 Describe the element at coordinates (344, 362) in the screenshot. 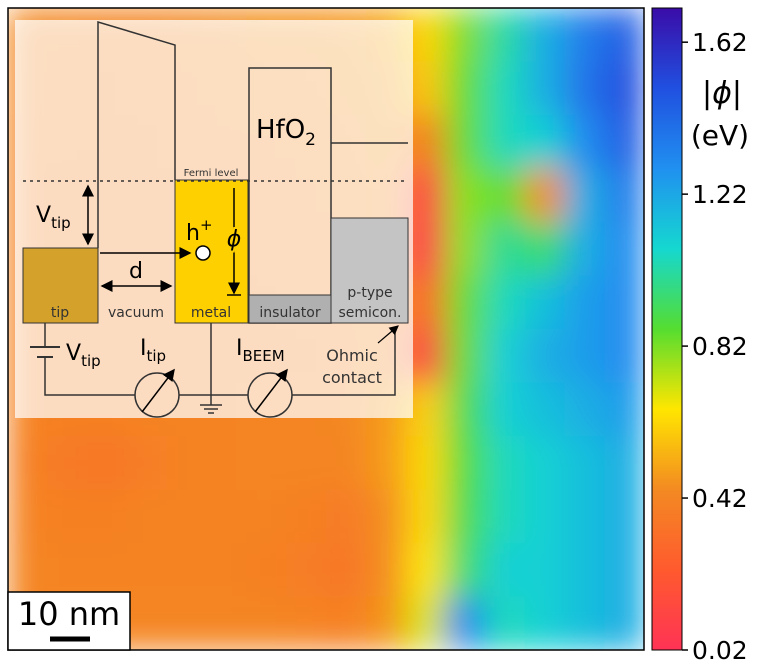

I see `wire` at that location.